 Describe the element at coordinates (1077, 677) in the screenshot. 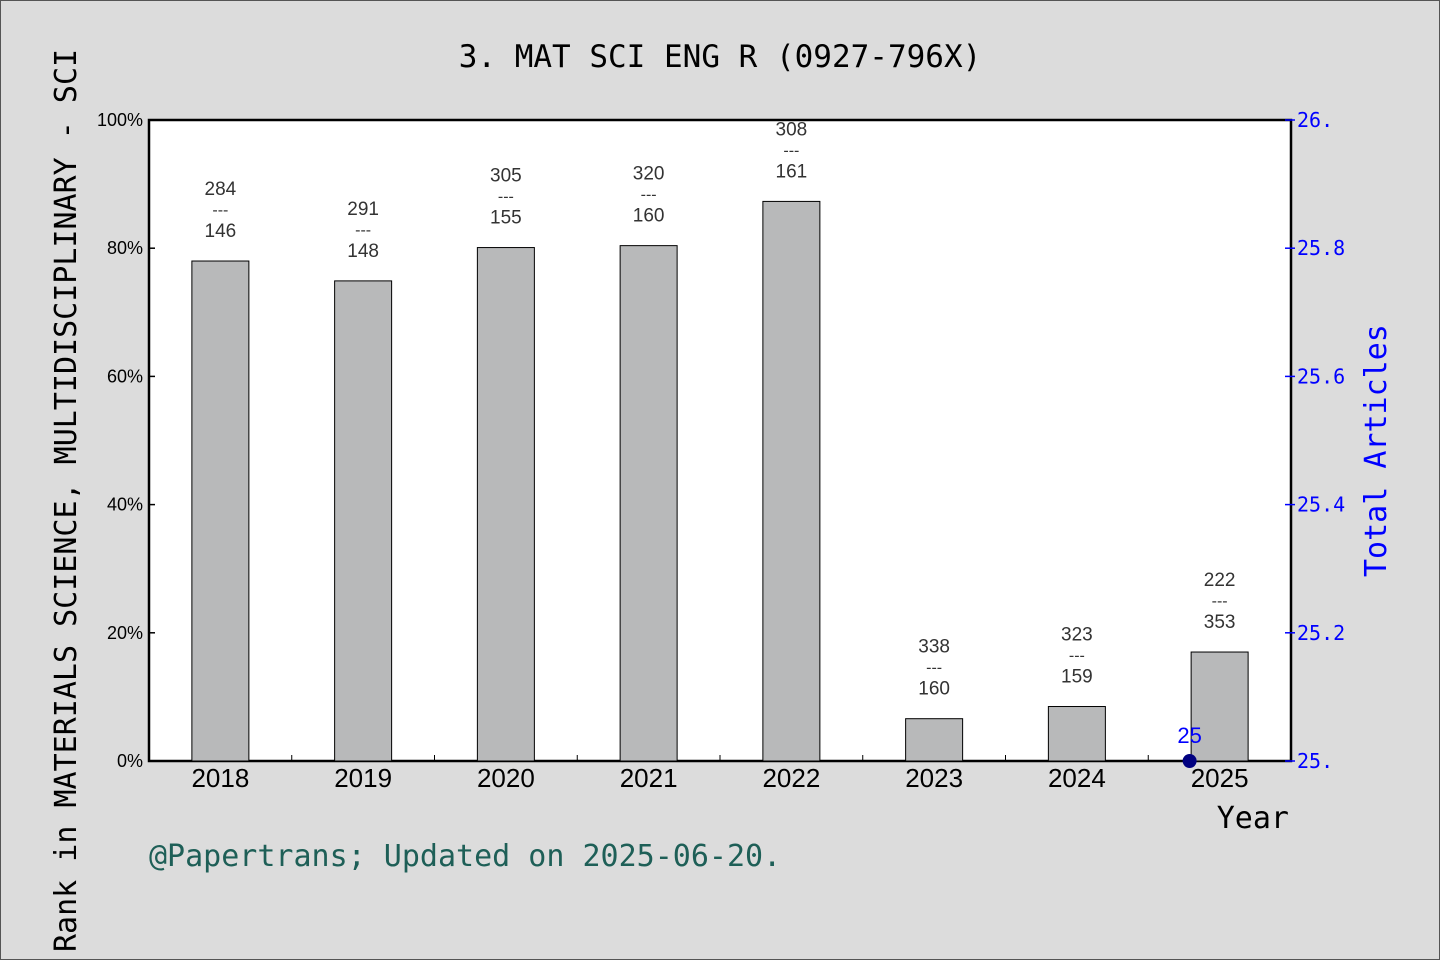

I see `bar-label-bottom-2024: 159` at that location.